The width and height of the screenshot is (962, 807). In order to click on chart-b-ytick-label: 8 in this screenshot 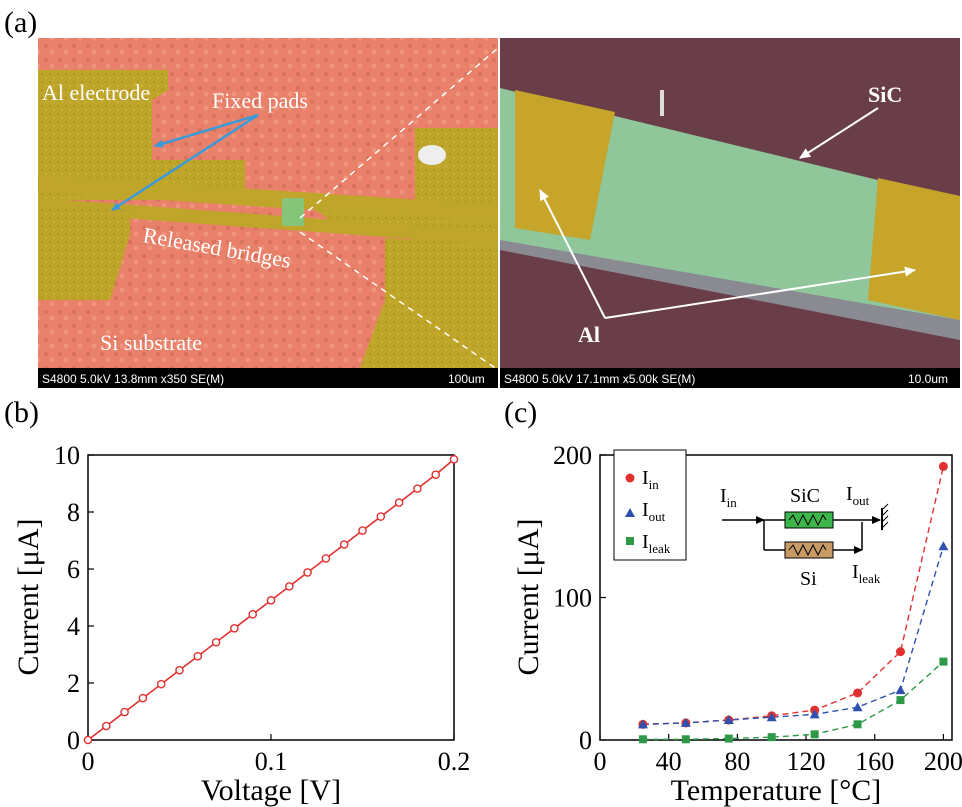, I will do `click(73, 512)`.